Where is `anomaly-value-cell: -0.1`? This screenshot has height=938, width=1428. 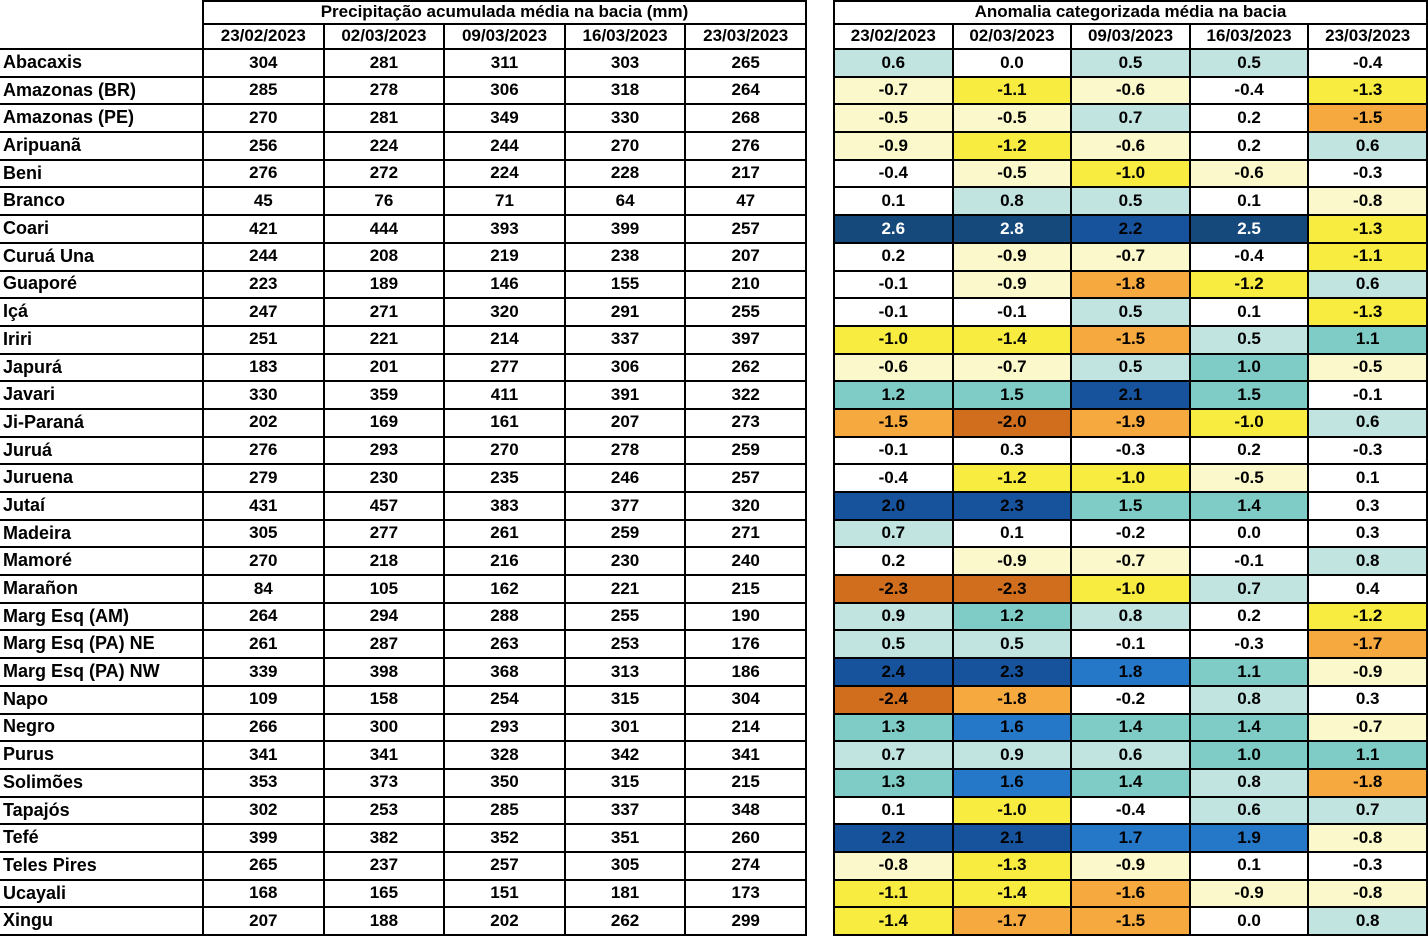
anomaly-value-cell: -0.1 is located at coordinates (893, 312).